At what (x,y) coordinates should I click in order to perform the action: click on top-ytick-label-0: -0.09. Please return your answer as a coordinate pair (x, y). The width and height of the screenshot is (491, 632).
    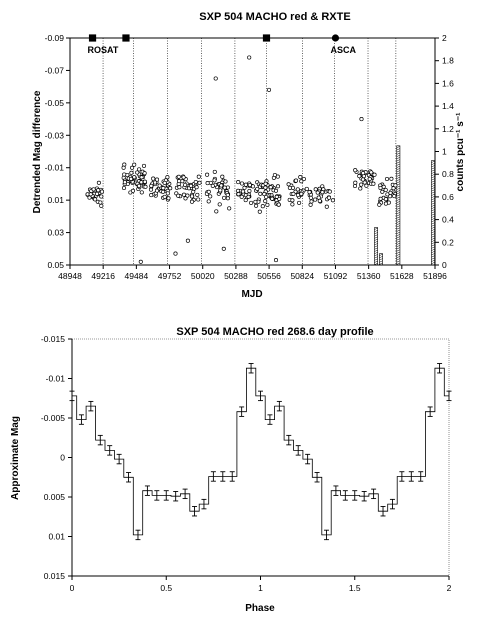
    Looking at the image, I should click on (55, 38).